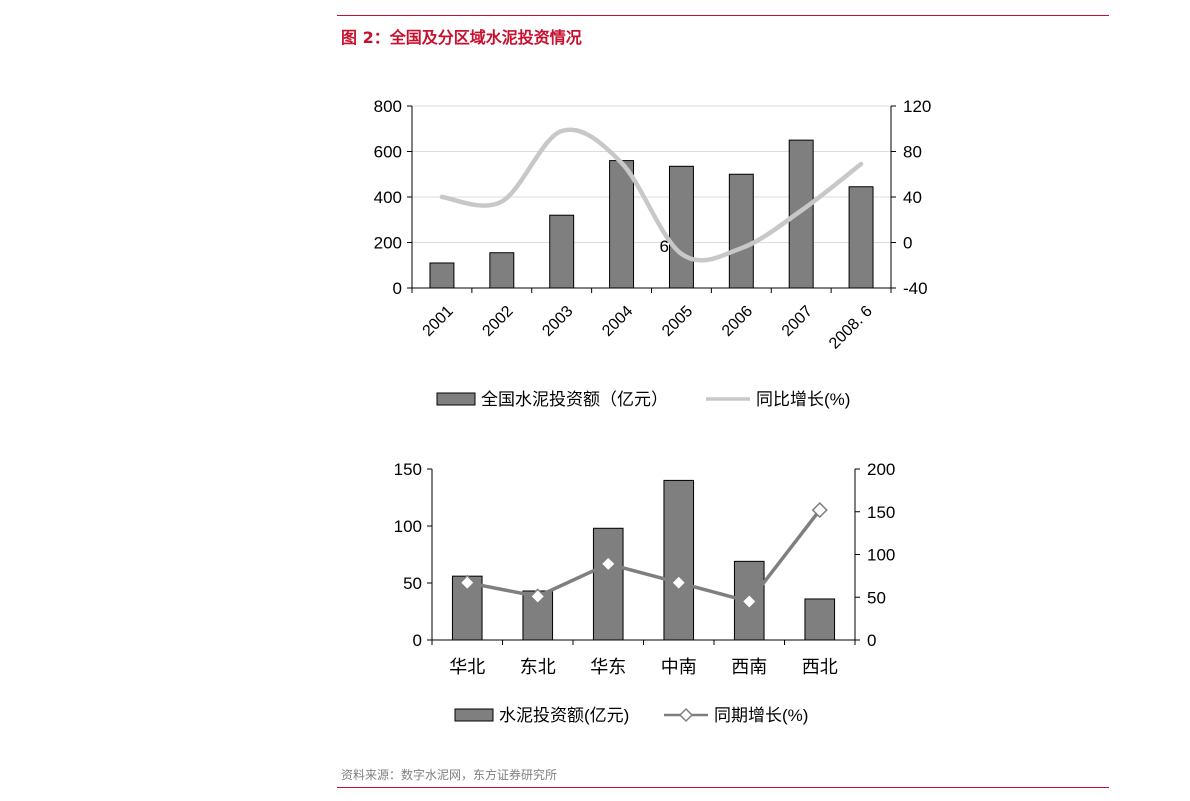 This screenshot has height=801, width=1190. I want to click on c0-annotation-label: 6, so click(663, 246).